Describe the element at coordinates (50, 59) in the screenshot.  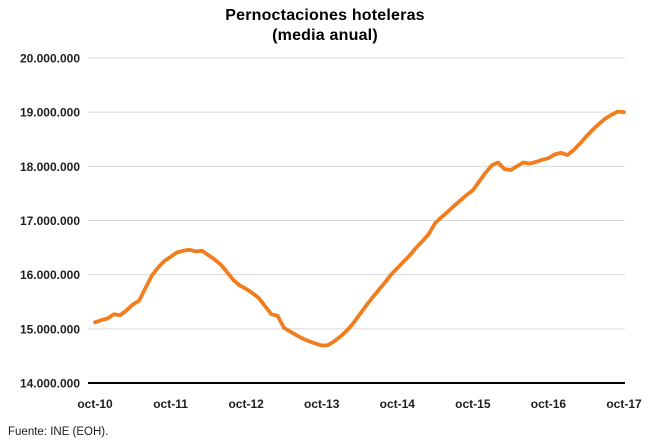
I see `y-tick-label: 20.000.000` at that location.